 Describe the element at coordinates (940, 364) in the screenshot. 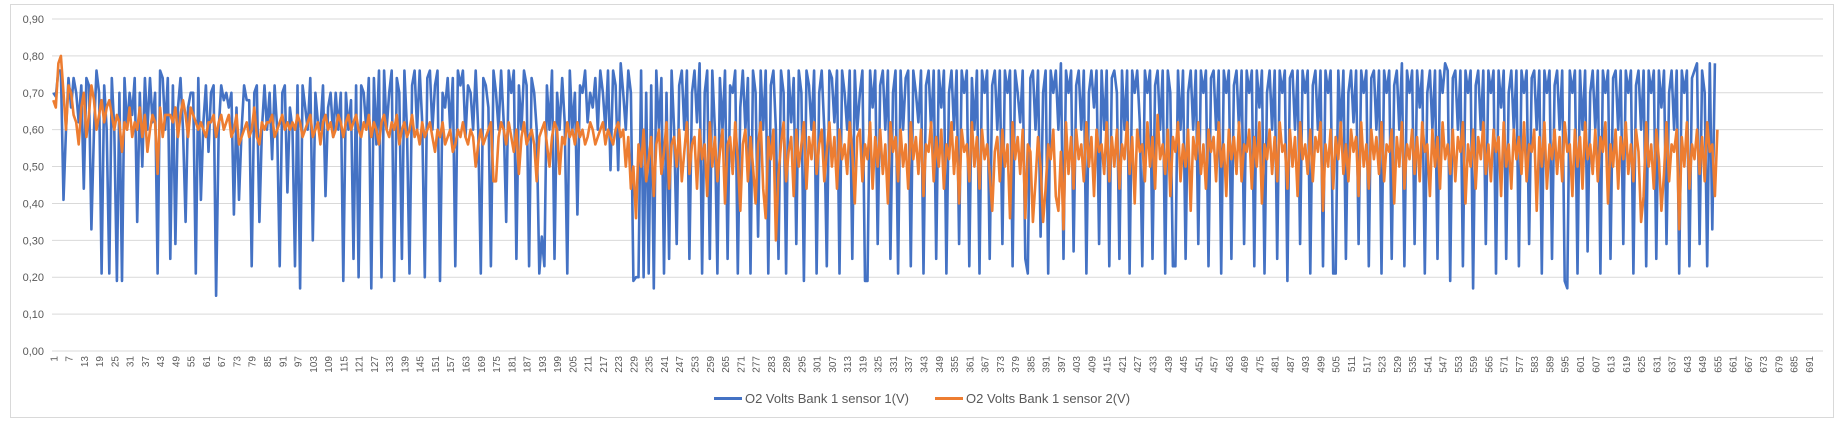

I see `x-tick-label: 349` at that location.